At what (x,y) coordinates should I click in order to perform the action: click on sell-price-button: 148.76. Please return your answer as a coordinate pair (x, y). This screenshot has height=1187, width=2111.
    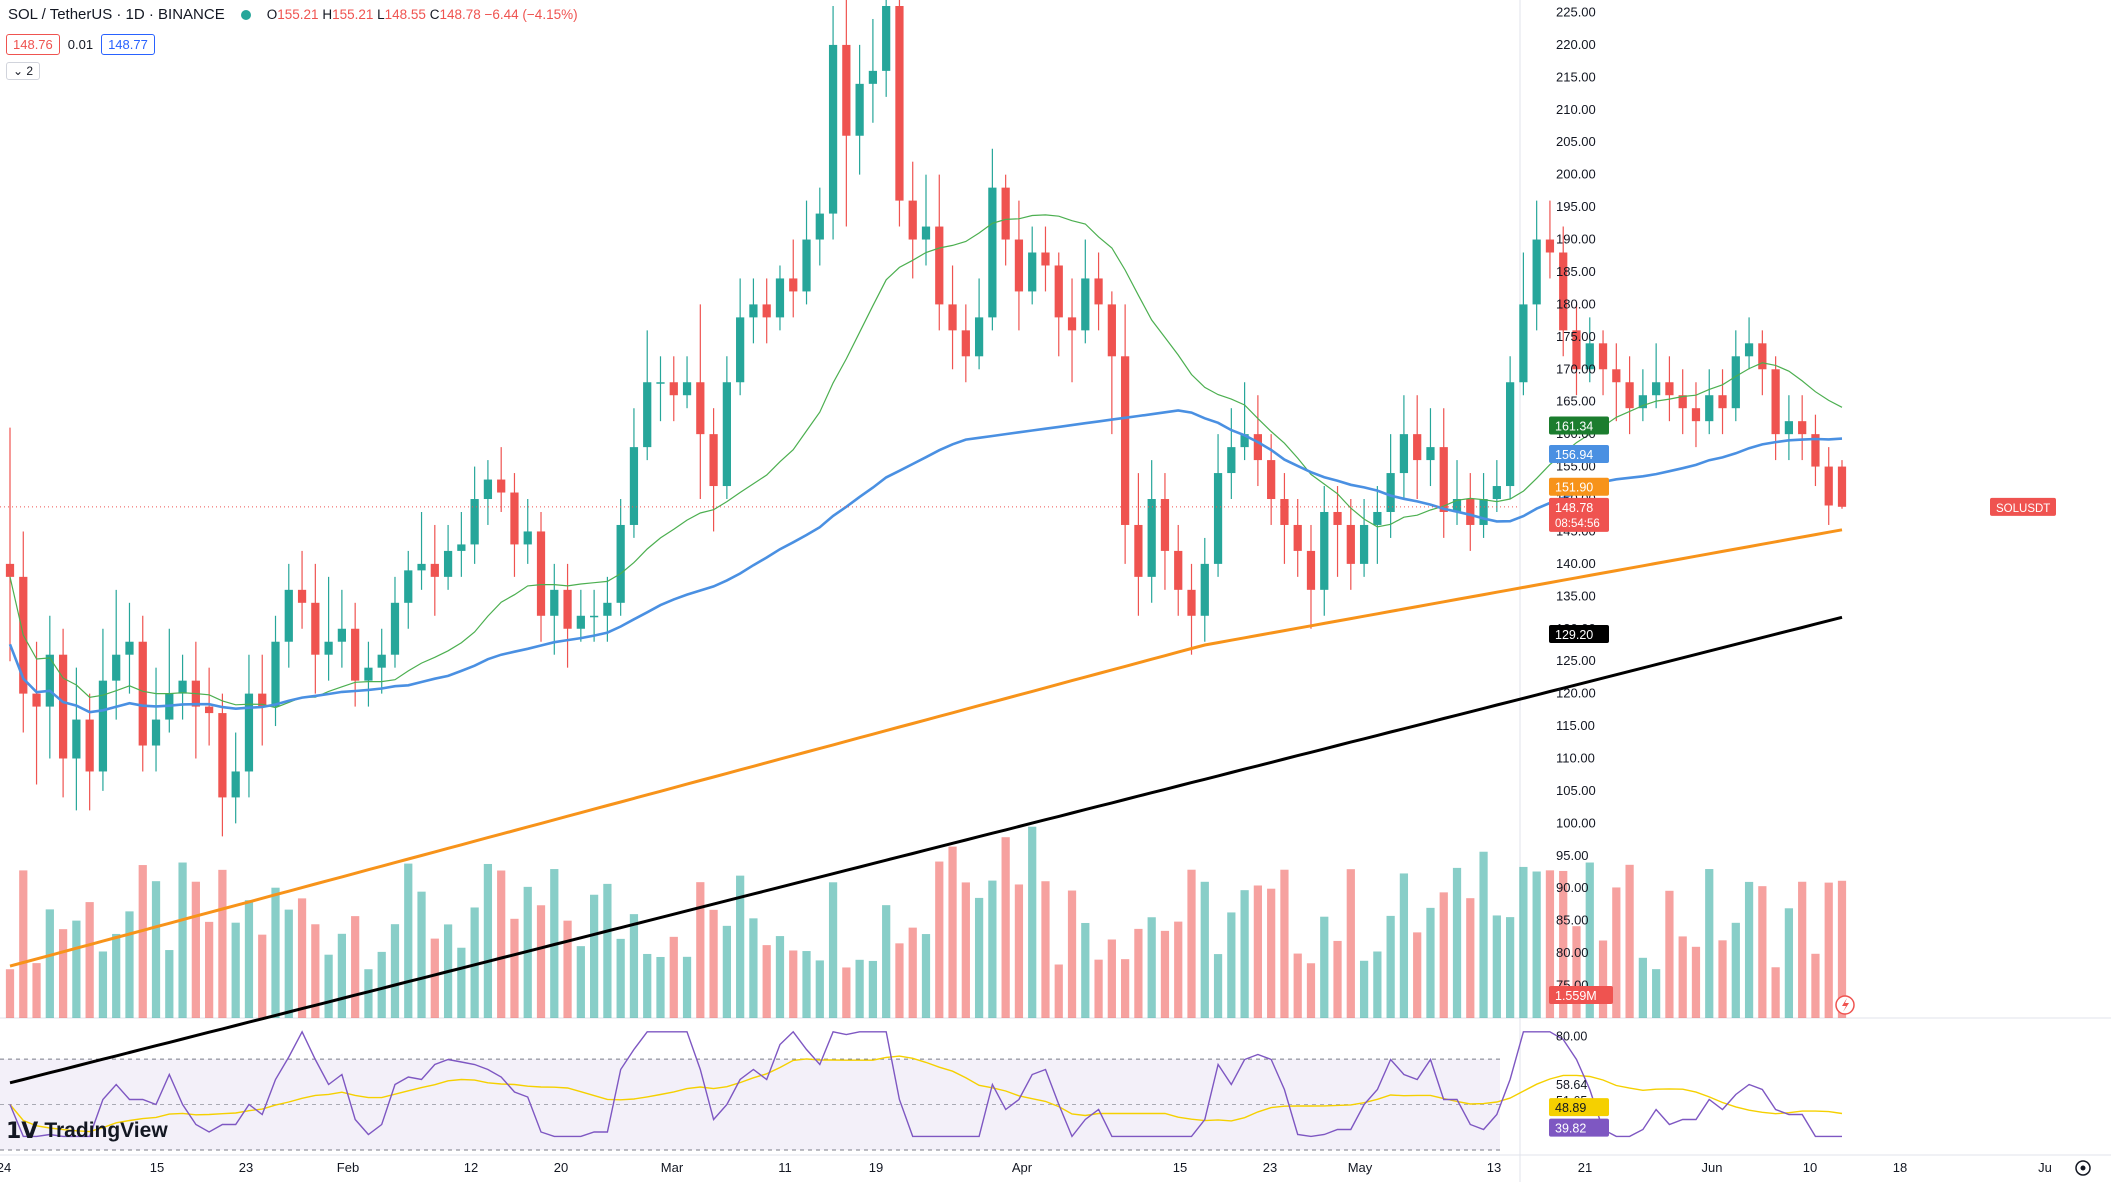
    Looking at the image, I should click on (33, 44).